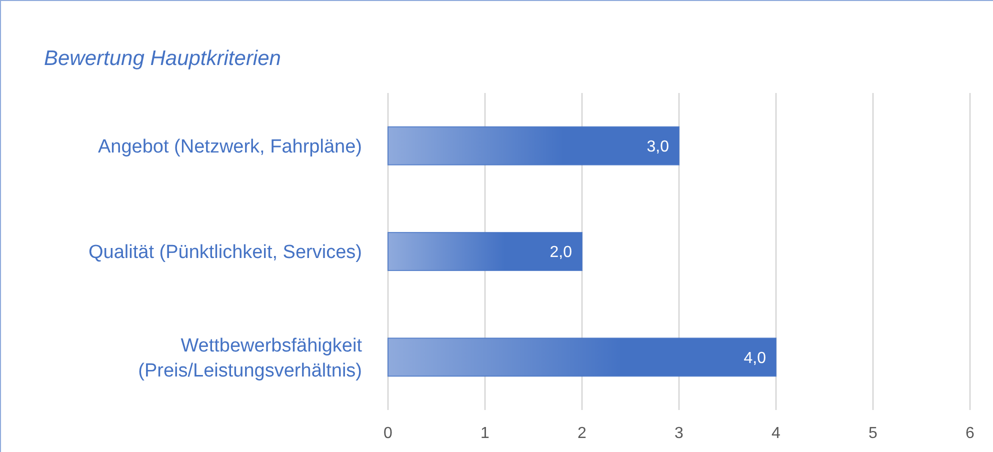 The height and width of the screenshot is (452, 993). What do you see at coordinates (485, 433) in the screenshot?
I see `x-tick-label: 1` at bounding box center [485, 433].